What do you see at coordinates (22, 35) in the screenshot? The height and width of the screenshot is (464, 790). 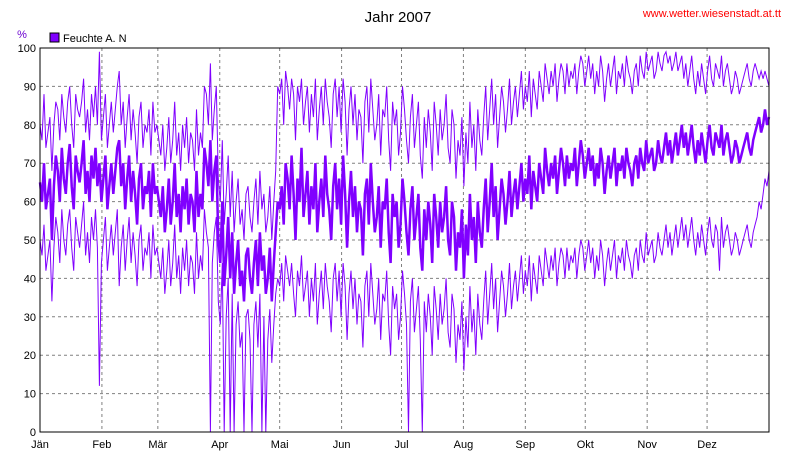 I see `y-axis-unit-label: %` at bounding box center [22, 35].